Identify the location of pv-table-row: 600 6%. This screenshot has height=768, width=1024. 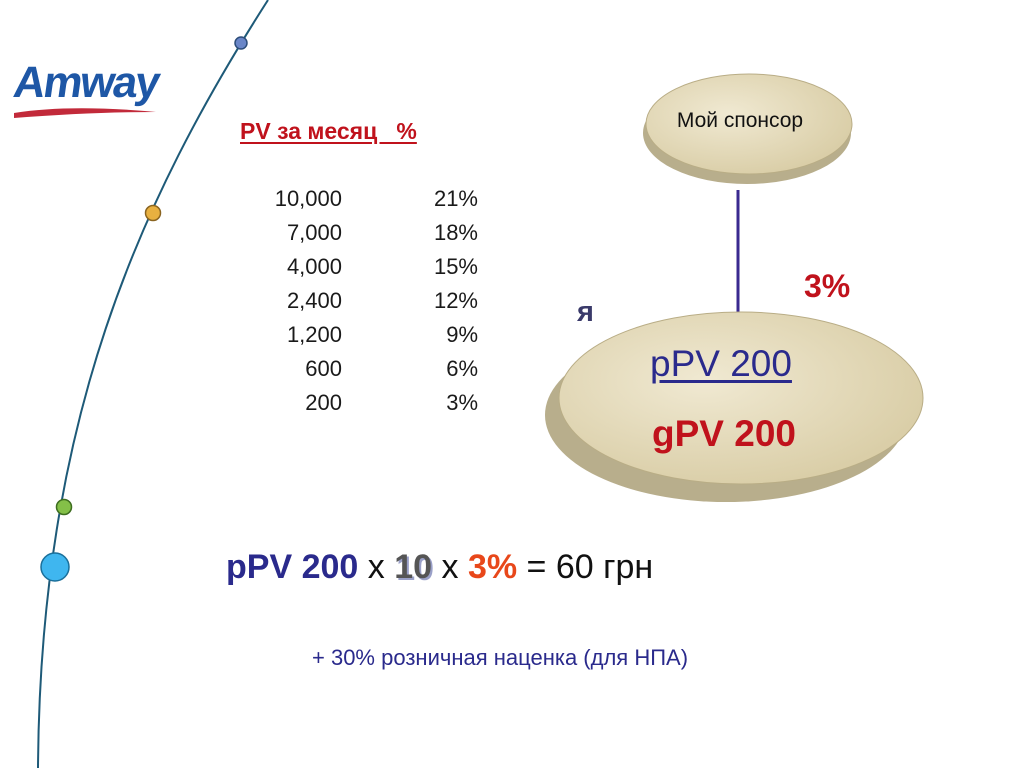
(357, 373).